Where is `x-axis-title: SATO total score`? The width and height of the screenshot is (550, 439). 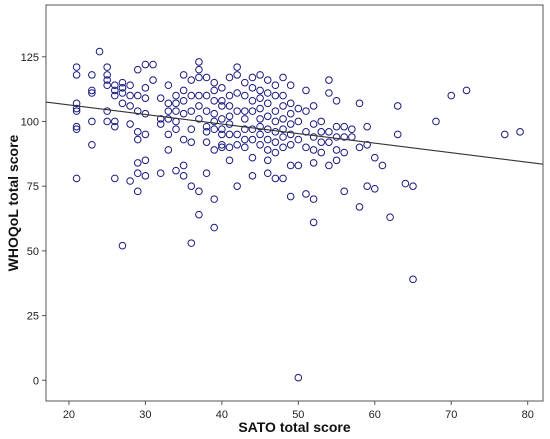
x-axis-title: SATO total score is located at coordinates (294, 427).